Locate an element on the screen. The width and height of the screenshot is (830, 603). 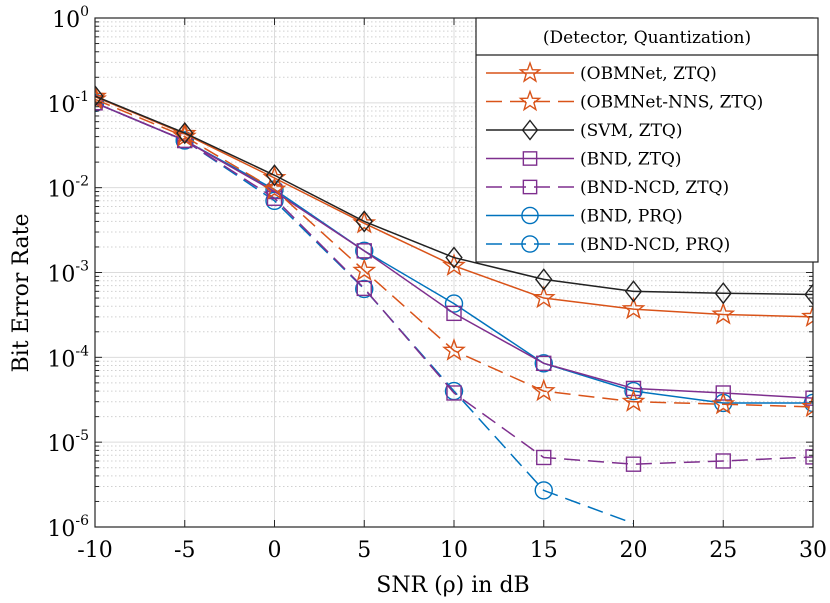
legend-entry: (OBMNet, ZTQ) is located at coordinates (601, 72).